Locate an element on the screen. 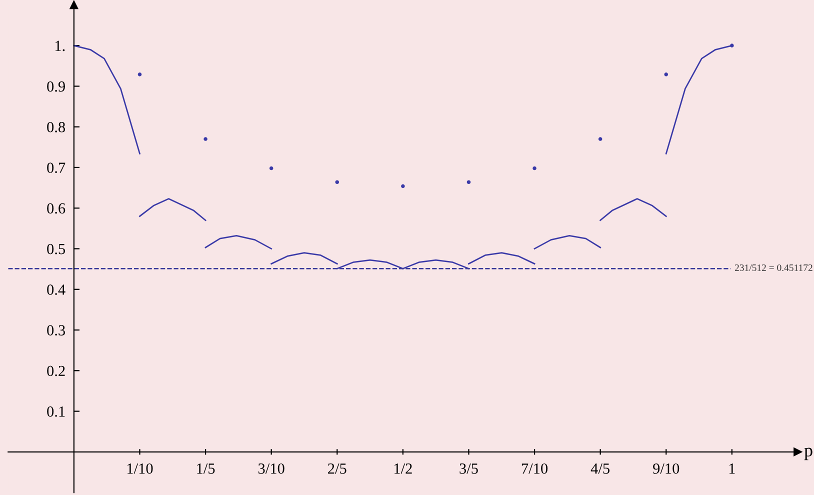  y-tick-label: 0.6 is located at coordinates (56, 208).